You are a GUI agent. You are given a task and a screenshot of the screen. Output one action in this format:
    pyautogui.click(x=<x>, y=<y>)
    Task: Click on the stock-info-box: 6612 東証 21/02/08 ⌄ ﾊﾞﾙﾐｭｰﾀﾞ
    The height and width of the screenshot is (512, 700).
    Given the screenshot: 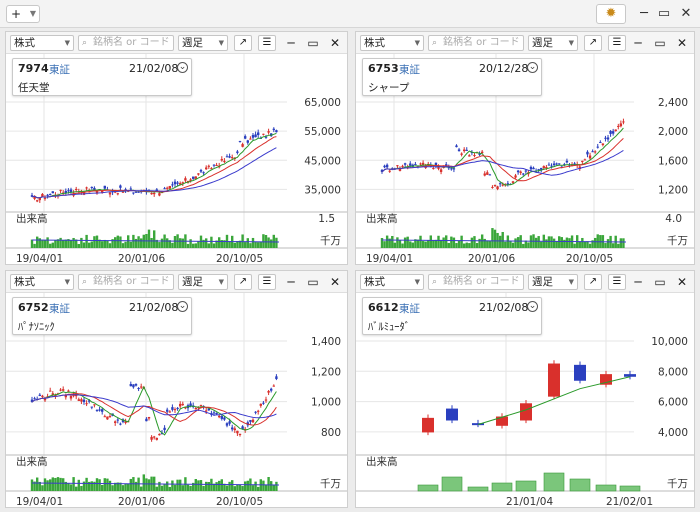 What is the action you would take?
    pyautogui.click(x=452, y=316)
    